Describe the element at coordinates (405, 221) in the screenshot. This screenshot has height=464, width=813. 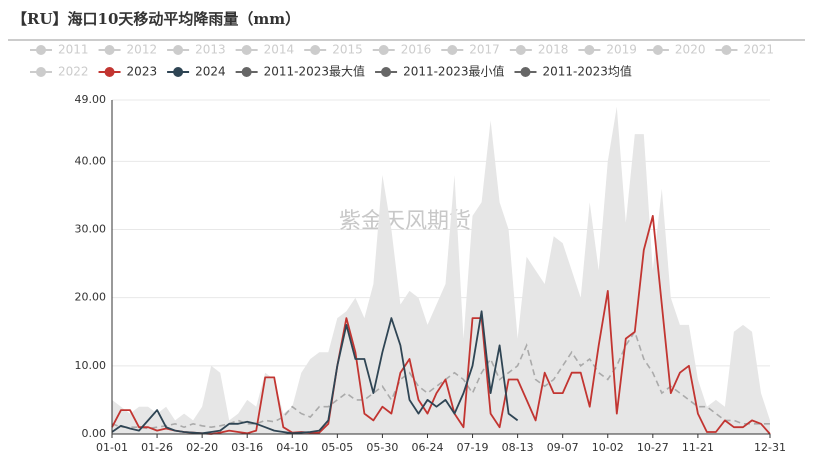
I see `watermark: 紫金天风期货` at that location.